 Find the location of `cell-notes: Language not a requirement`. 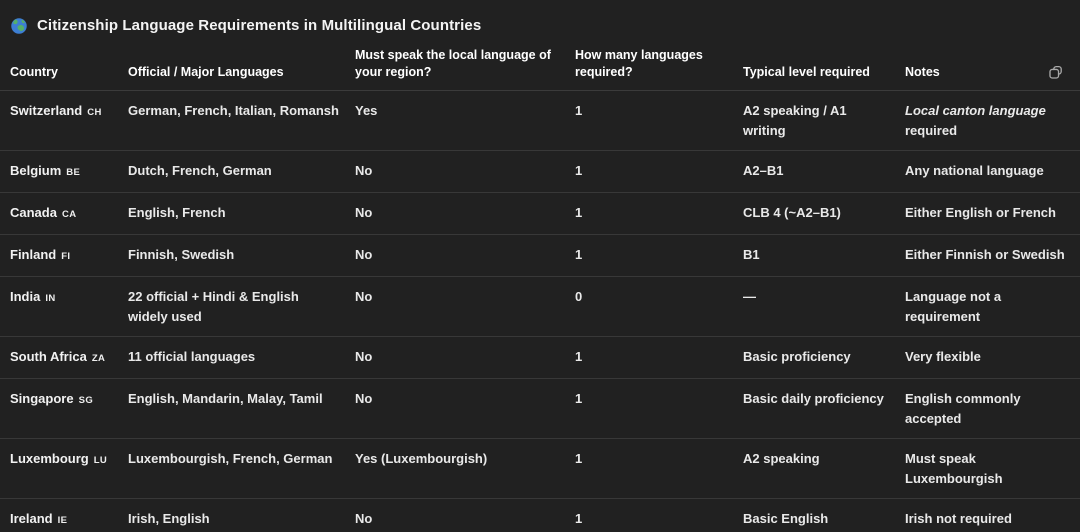

cell-notes: Language not a requirement is located at coordinates (987, 306).